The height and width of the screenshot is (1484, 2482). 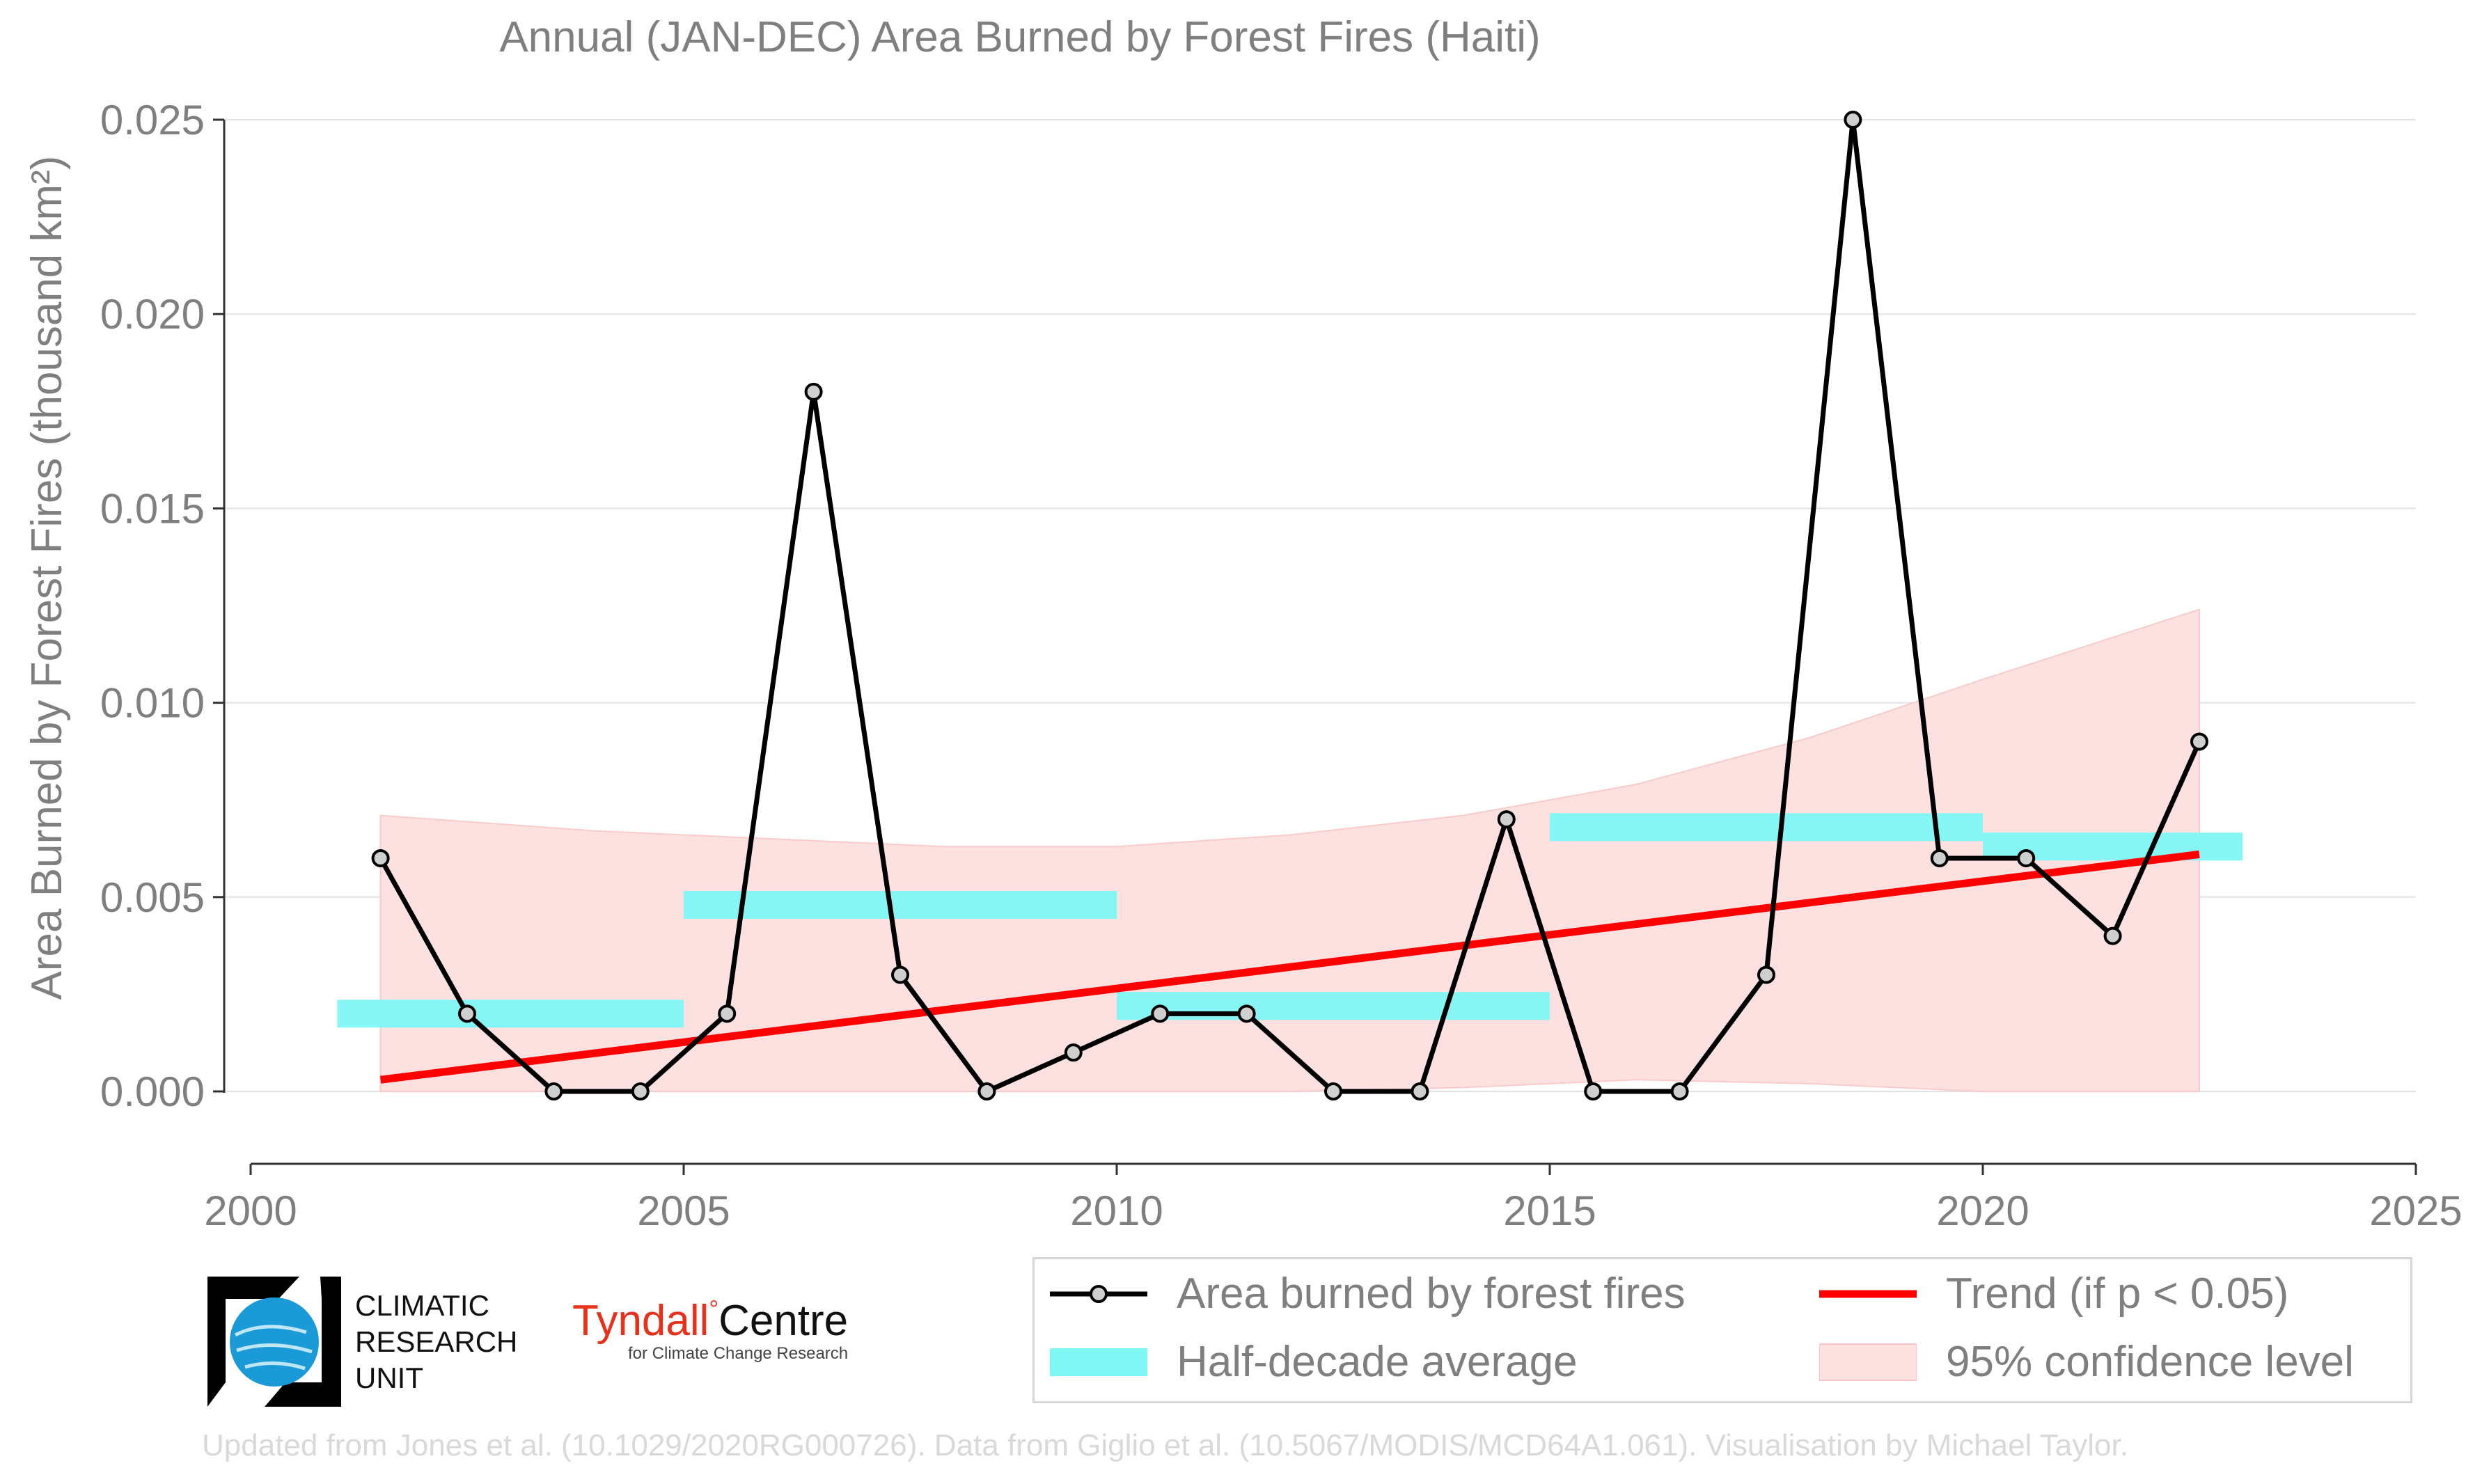 I want to click on cru-wordmark: CLIMATIC RESEARCH UNIT, so click(x=436, y=1342).